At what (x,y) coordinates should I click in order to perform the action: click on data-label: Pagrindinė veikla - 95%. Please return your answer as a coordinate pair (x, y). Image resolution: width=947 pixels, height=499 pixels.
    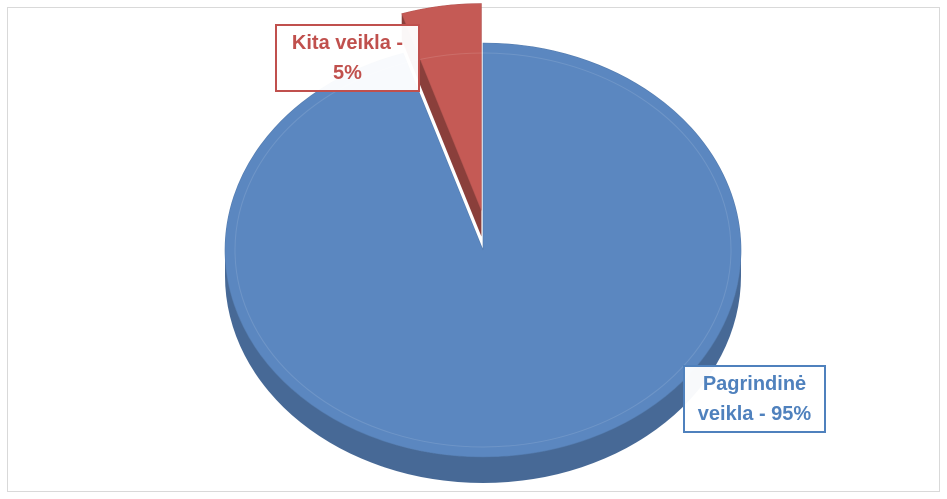
    Looking at the image, I should click on (754, 399).